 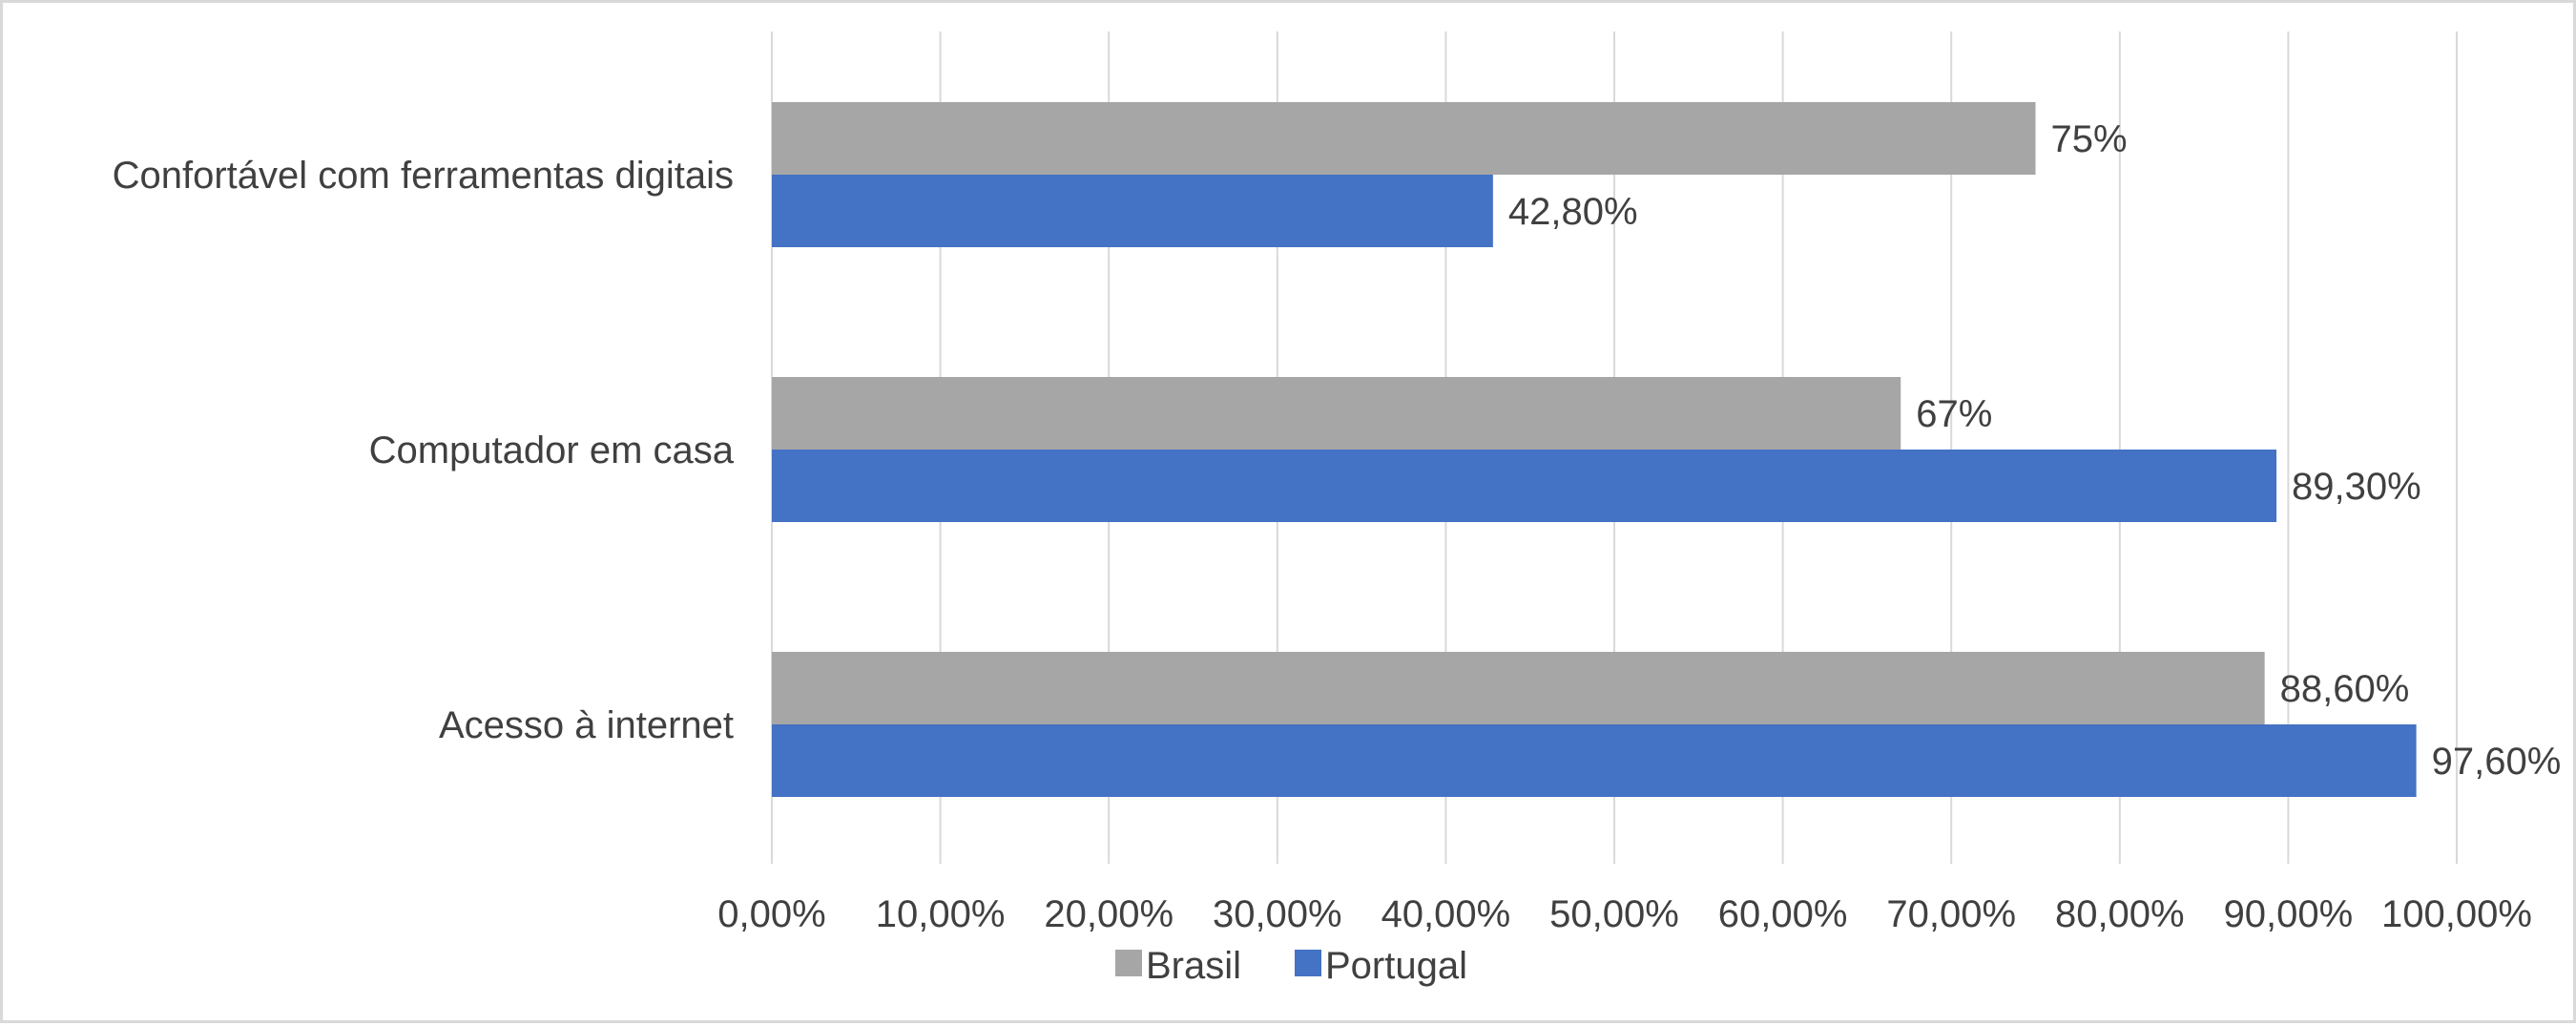 I want to click on x-tick-label: 20,00%, so click(x=1109, y=914).